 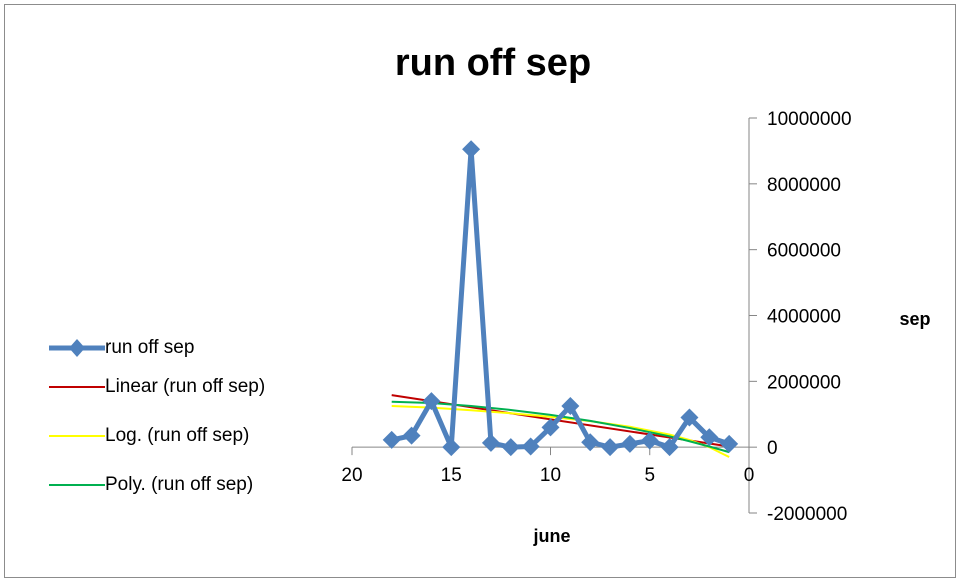 What do you see at coordinates (493, 63) in the screenshot?
I see `chart-title: run off sep` at bounding box center [493, 63].